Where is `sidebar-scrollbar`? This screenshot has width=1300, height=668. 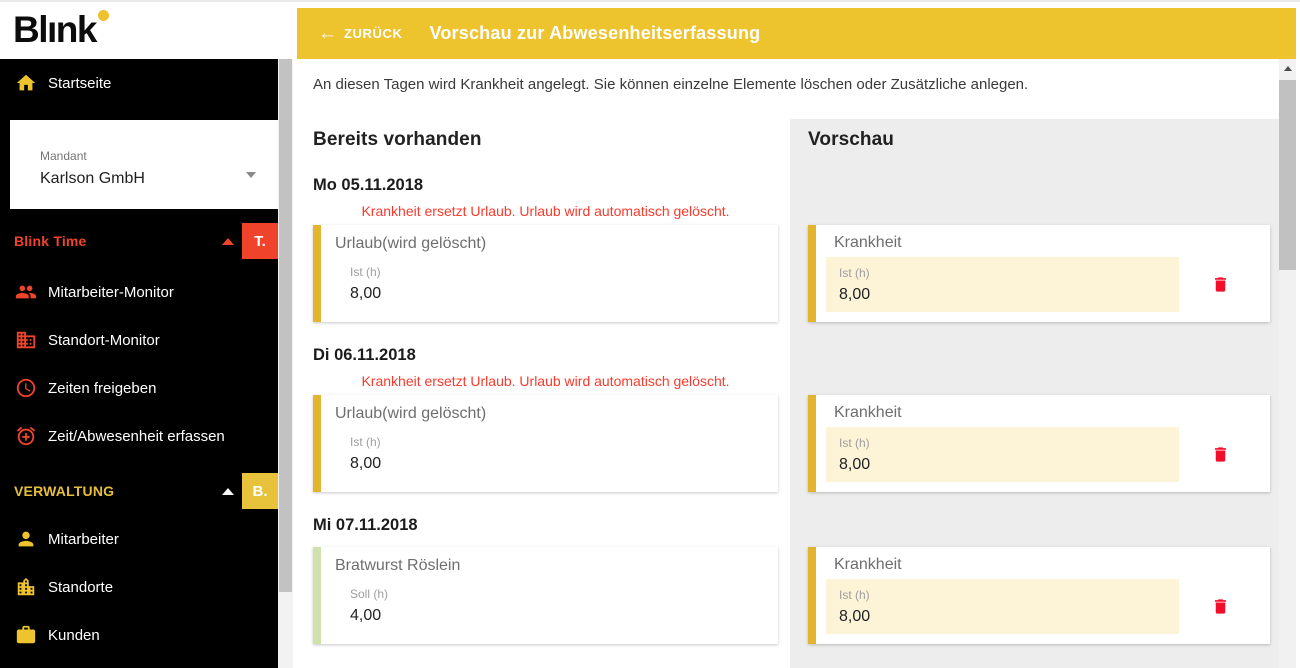
sidebar-scrollbar is located at coordinates (285, 363).